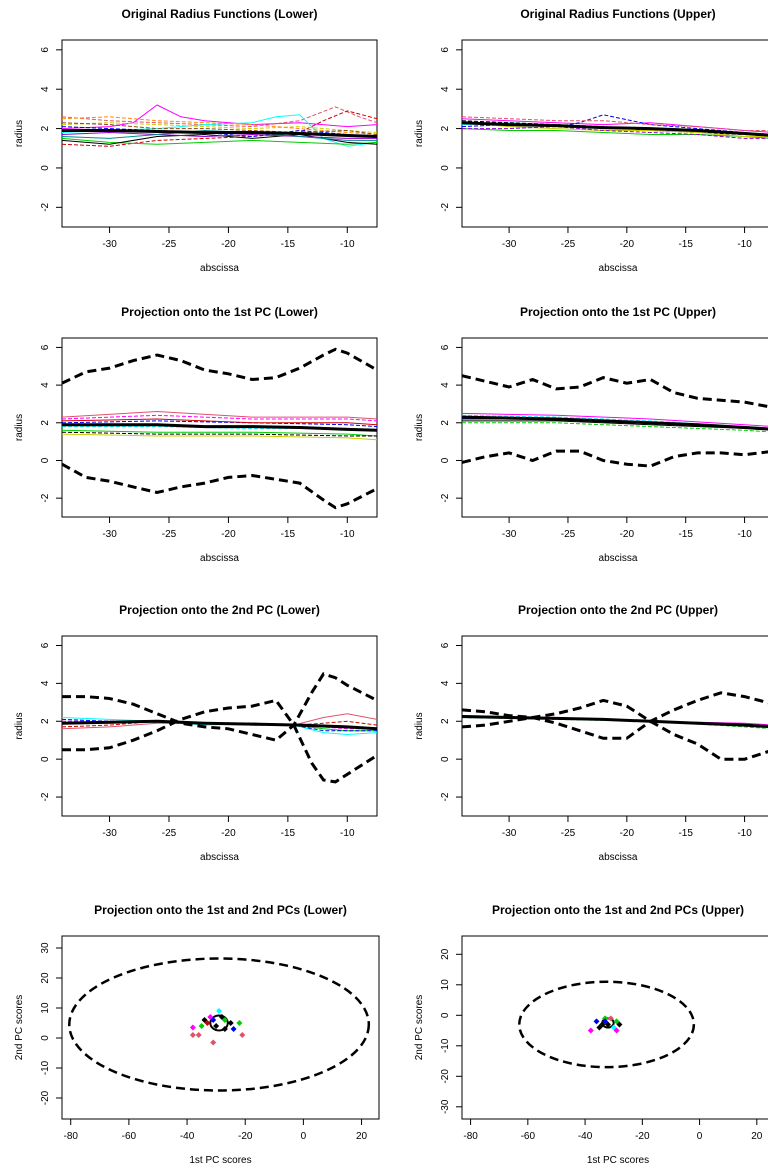  I want to click on y-tick-label: -20, so click(445, 1076).